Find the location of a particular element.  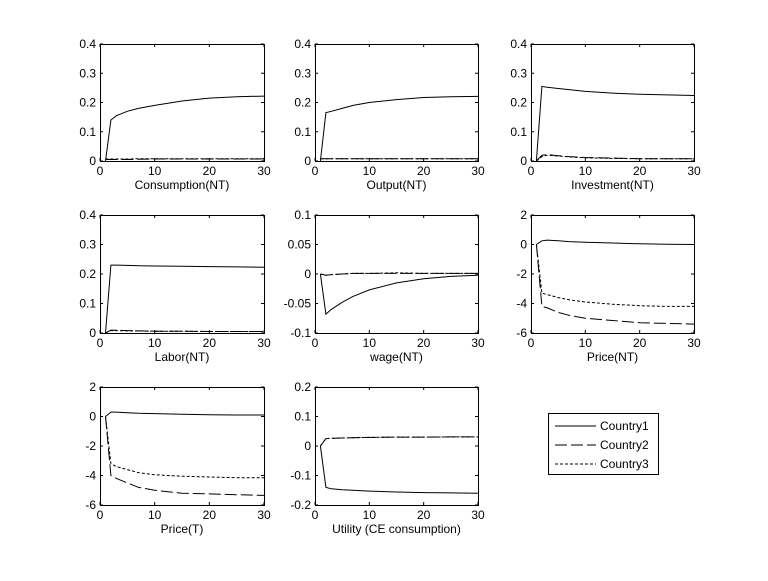

subplot-6: 0 10 20 30 -6 -4 -2 0 2 Price(NT) is located at coordinates (608, 286).